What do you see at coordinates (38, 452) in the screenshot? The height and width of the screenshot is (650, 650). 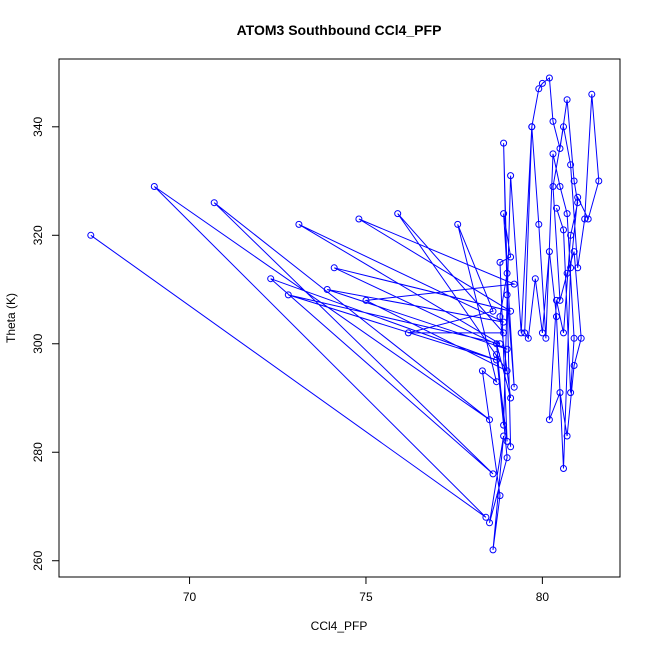 I see `y-tick-label: 280` at bounding box center [38, 452].